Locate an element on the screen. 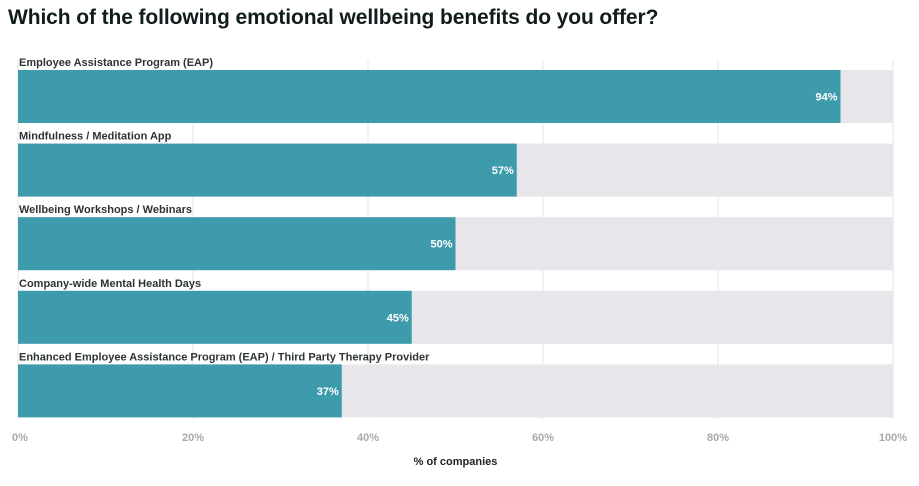  x-tick-label: 0% is located at coordinates (20, 438).